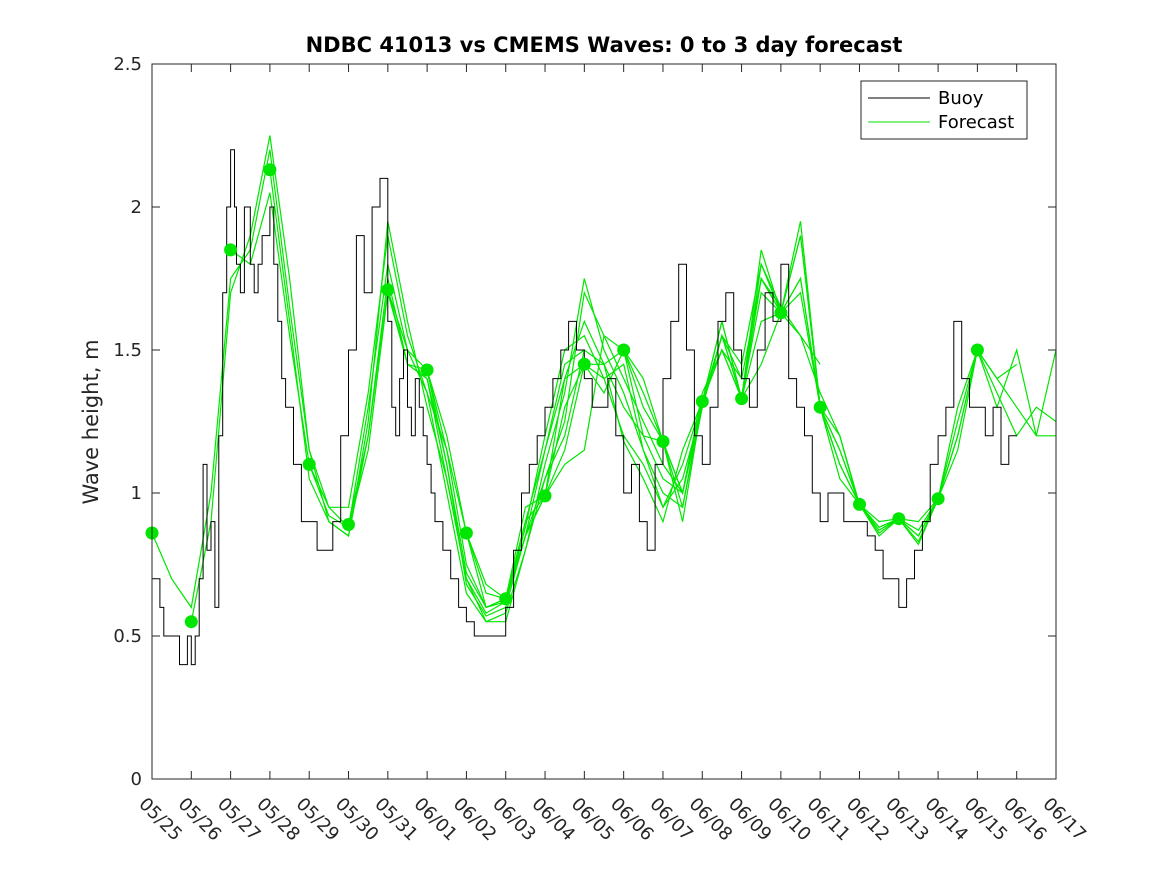 The height and width of the screenshot is (875, 1167). What do you see at coordinates (711, 820) in the screenshot?
I see `x-tick-label: 06/08` at bounding box center [711, 820].